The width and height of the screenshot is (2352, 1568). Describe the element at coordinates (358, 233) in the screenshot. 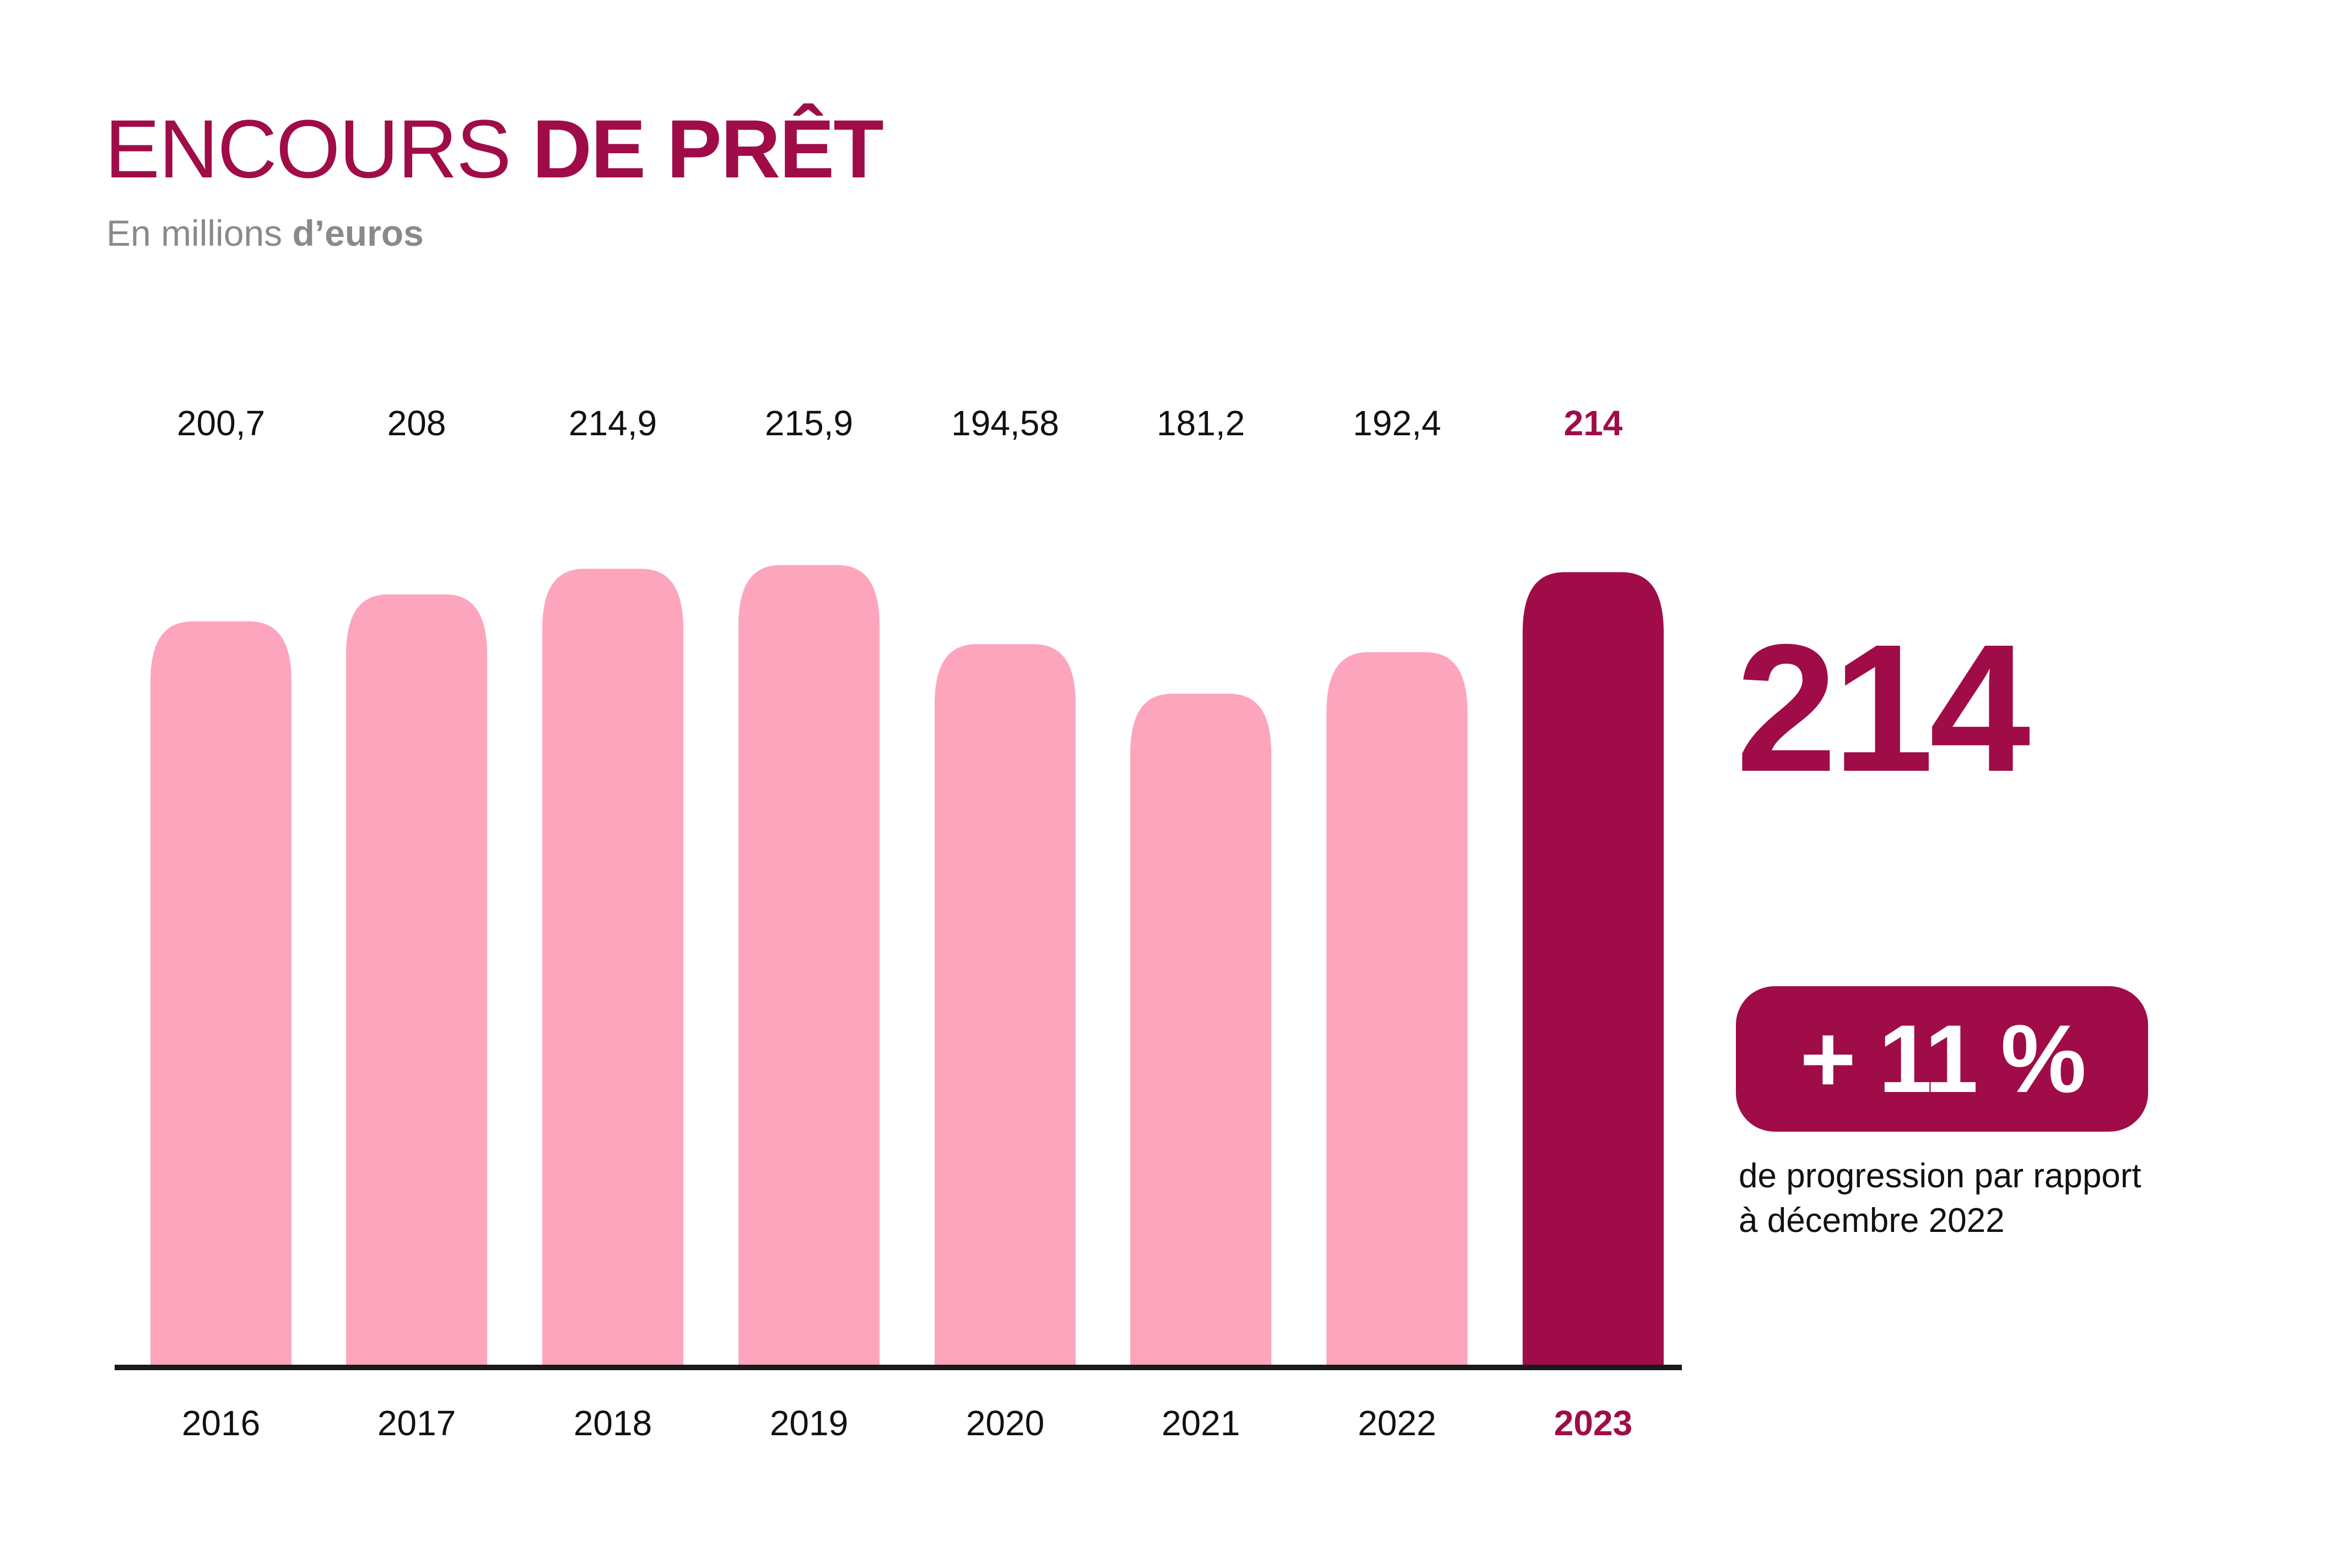

I see `subtitle-bold: d’euros` at that location.